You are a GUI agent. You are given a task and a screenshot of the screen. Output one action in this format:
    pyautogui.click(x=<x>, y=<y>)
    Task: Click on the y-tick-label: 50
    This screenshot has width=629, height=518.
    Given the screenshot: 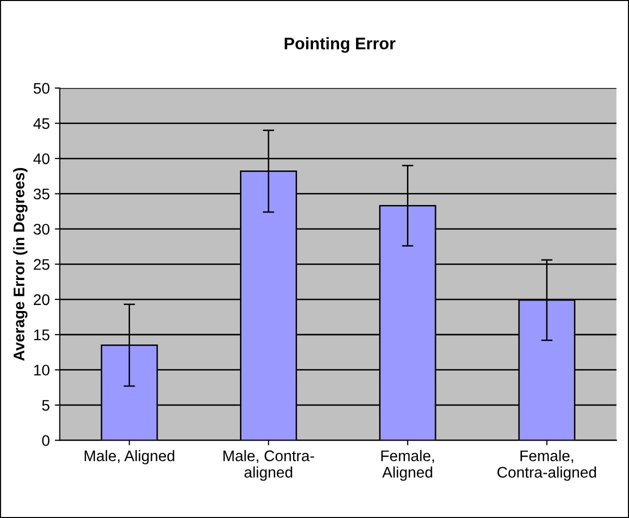 What is the action you would take?
    pyautogui.click(x=42, y=88)
    